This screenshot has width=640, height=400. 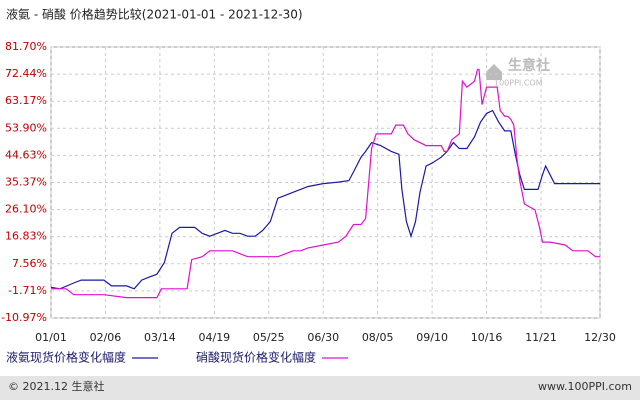 I want to click on y-tick-label: 44.63%, so click(x=26, y=154).